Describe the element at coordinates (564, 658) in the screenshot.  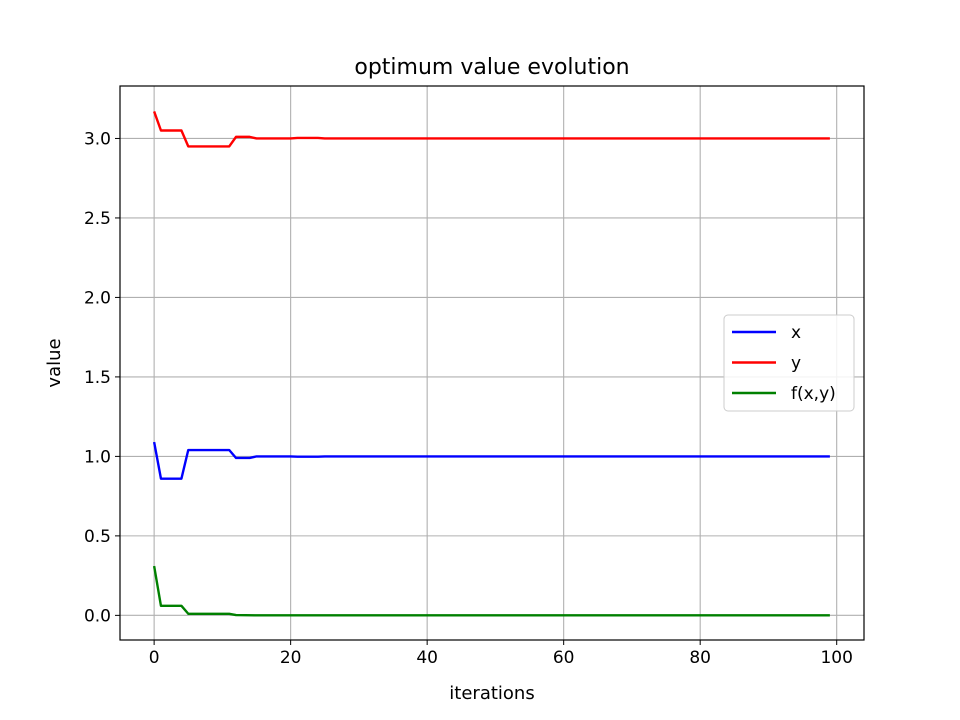
I see `x-tick-label: 60` at that location.